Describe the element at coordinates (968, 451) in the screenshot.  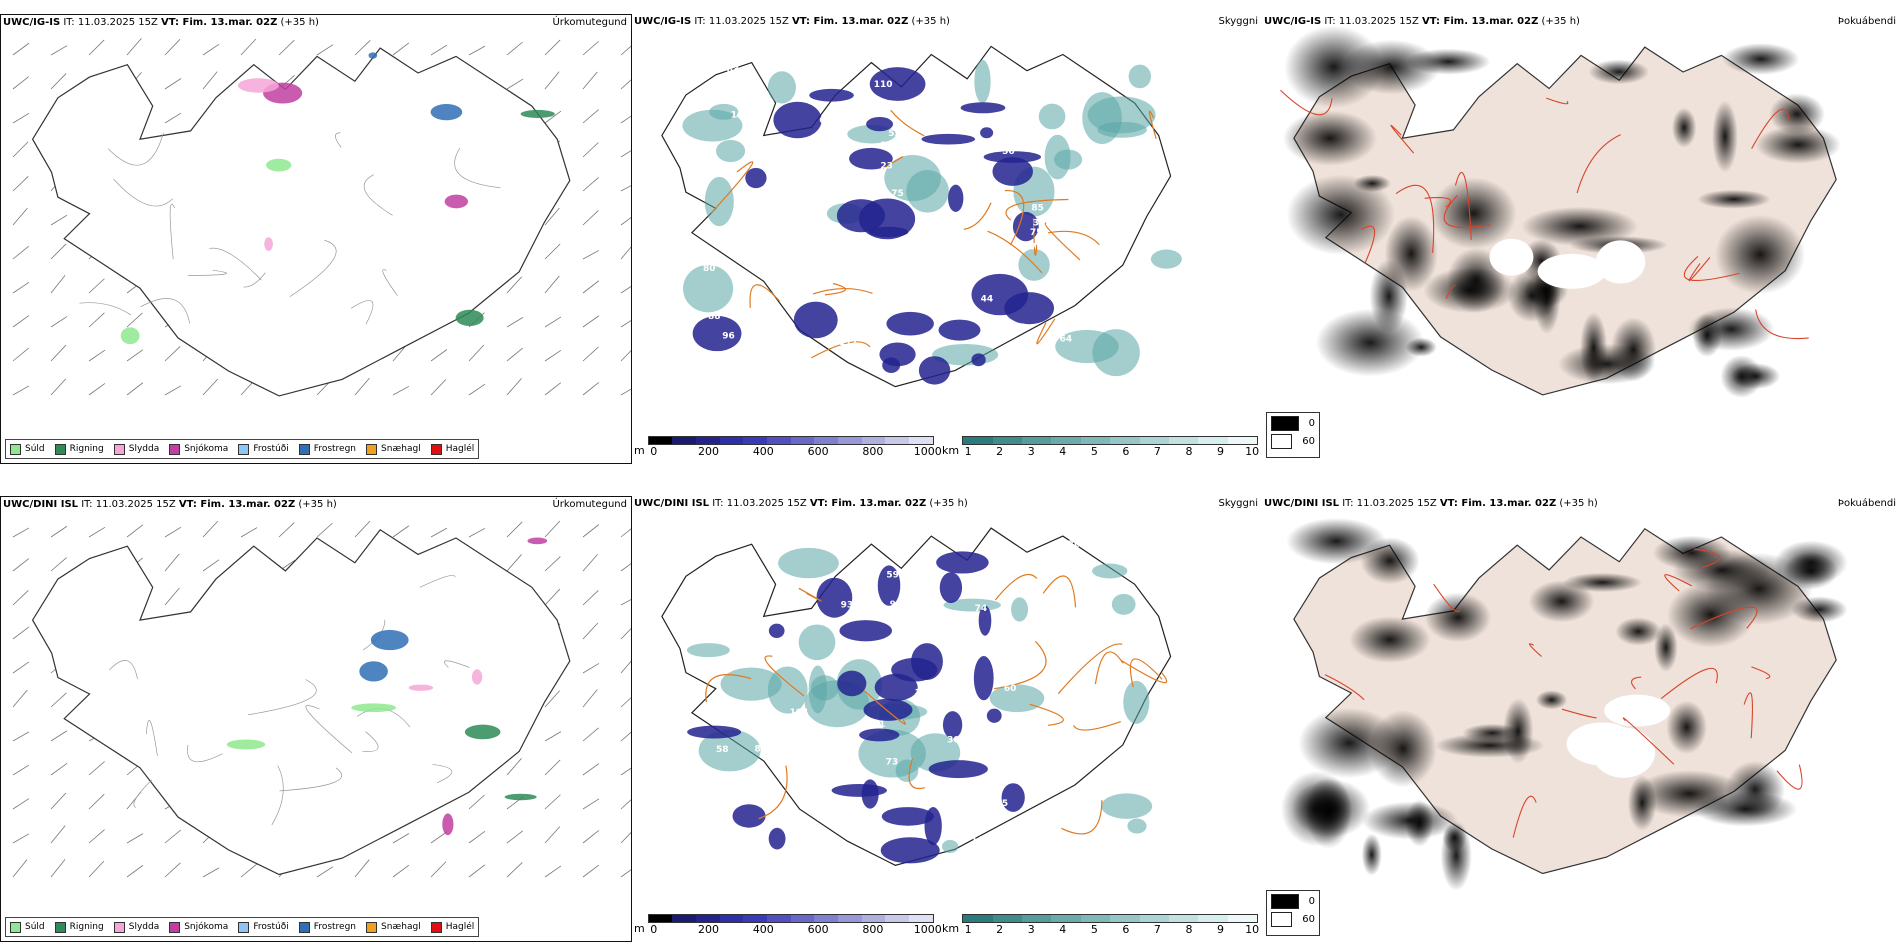
I see `colorbar-tick: 1` at that location.